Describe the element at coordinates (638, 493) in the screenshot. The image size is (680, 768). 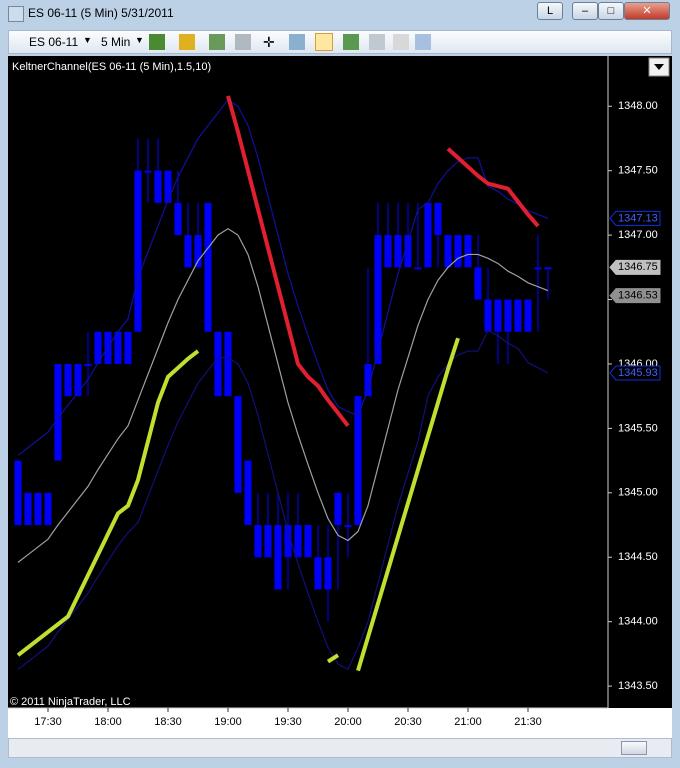
I see `y-tick-label: 1345.00` at that location.